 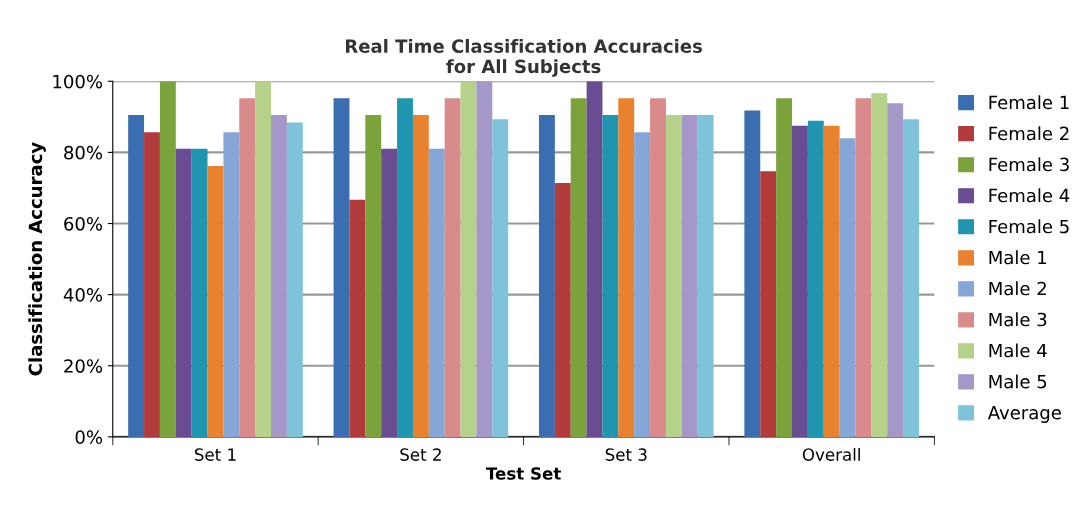 I want to click on y-tick-label: 0%, so click(x=89, y=437).